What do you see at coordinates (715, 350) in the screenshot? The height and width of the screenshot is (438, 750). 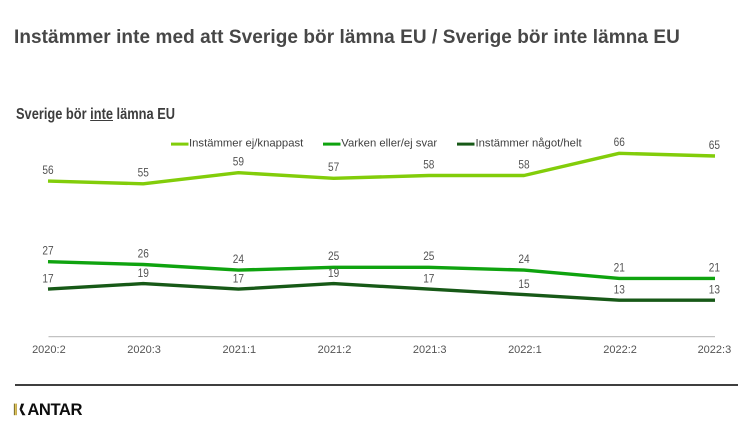 I see `svg-text: 2022:3` at bounding box center [715, 350].